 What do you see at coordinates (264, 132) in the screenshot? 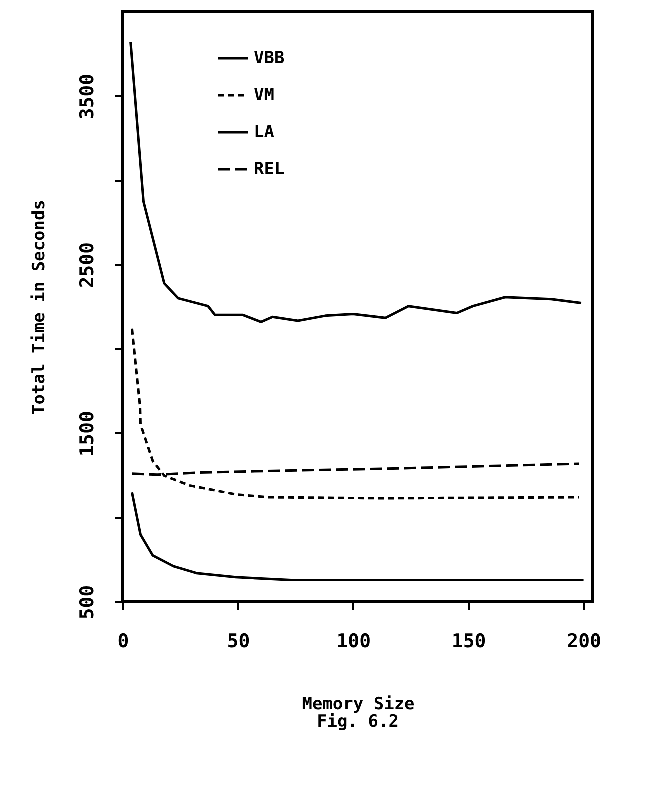
I see `legend-label: LA` at bounding box center [264, 132].